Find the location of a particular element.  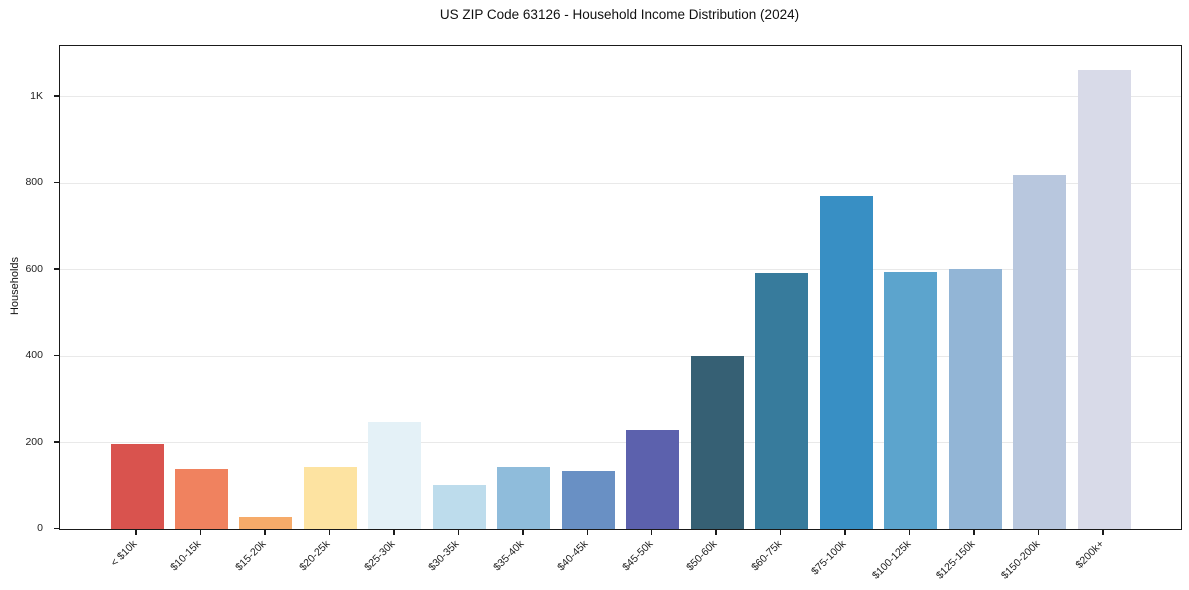

bar-$45-50k is located at coordinates (653, 479).